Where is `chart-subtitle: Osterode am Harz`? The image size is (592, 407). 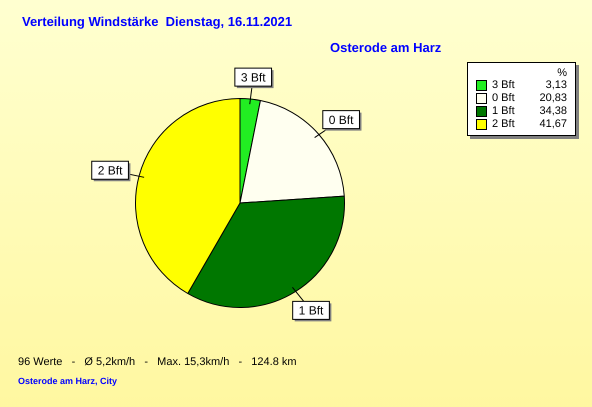 chart-subtitle: Osterode am Harz is located at coordinates (386, 47).